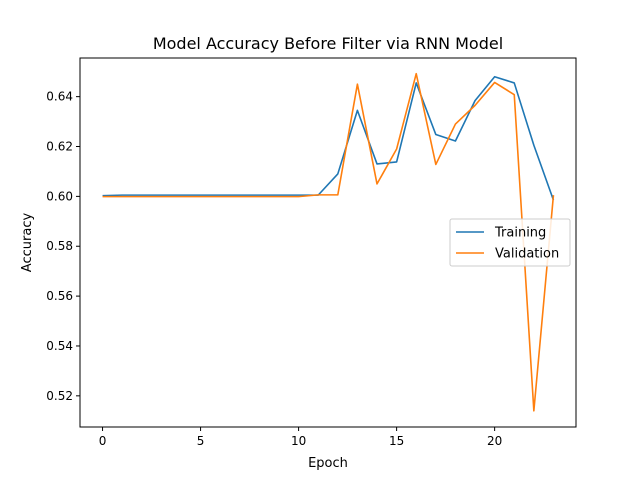  Describe the element at coordinates (201, 441) in the screenshot. I see `x-tick-label: 5` at that location.